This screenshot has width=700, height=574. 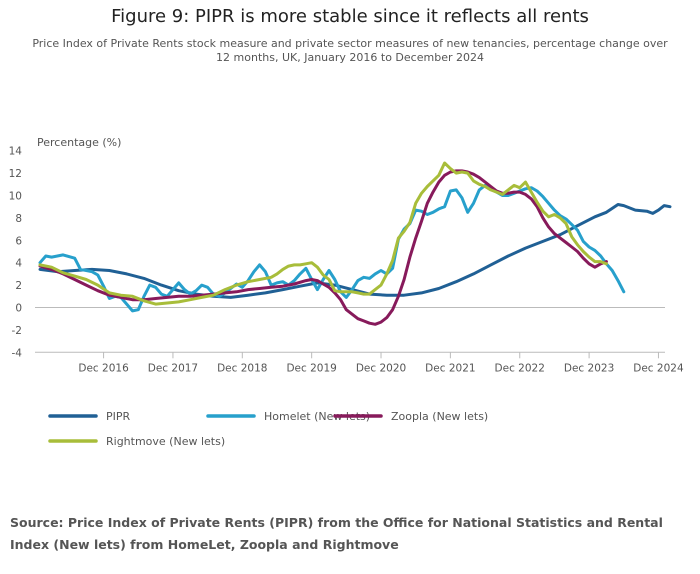 What do you see at coordinates (18, 264) in the screenshot?
I see `y-tick-label: 4` at bounding box center [18, 264].